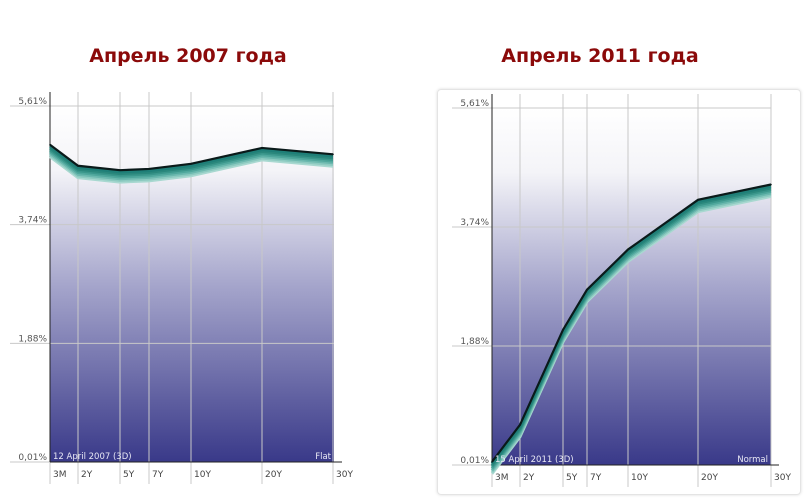 This screenshot has height=501, width=806. Describe the element at coordinates (323, 457) in the screenshot. I see `curve-shape-label: Flat` at that location.